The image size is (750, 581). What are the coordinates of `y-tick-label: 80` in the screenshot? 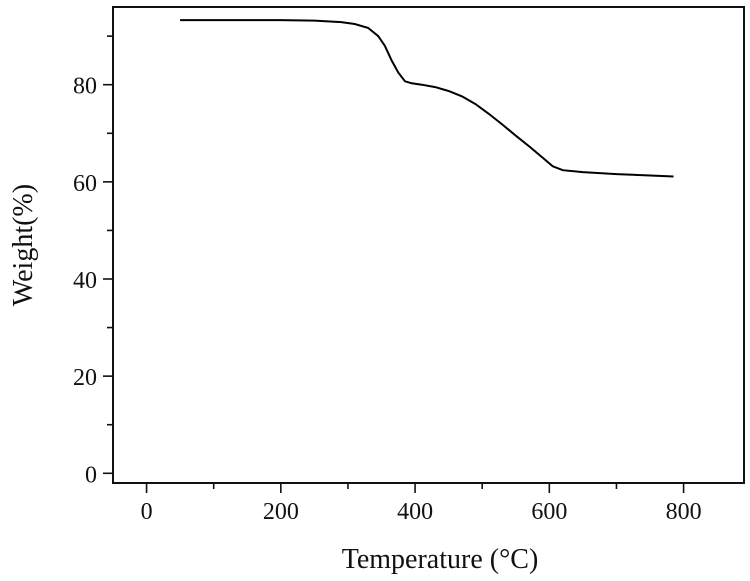 It's located at (85, 87).